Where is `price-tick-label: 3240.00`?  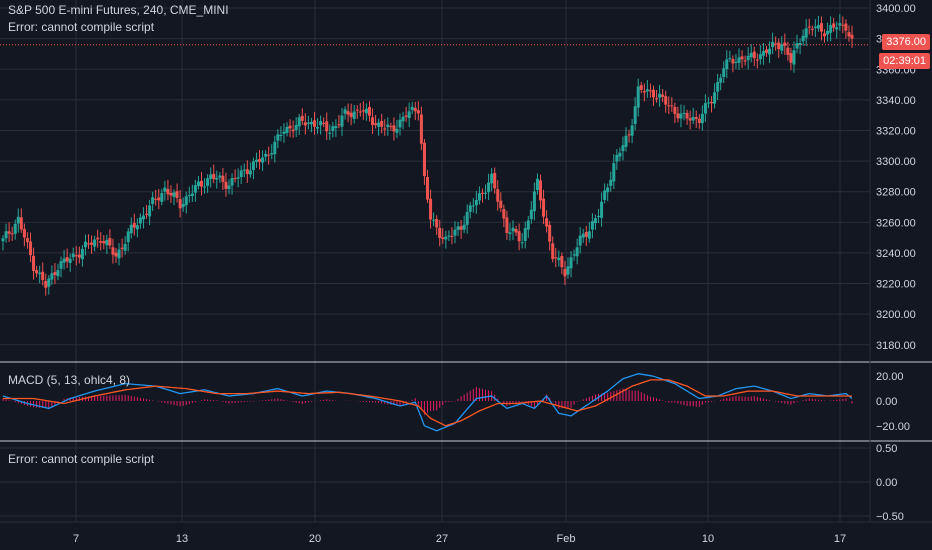 price-tick-label: 3240.00 is located at coordinates (896, 254).